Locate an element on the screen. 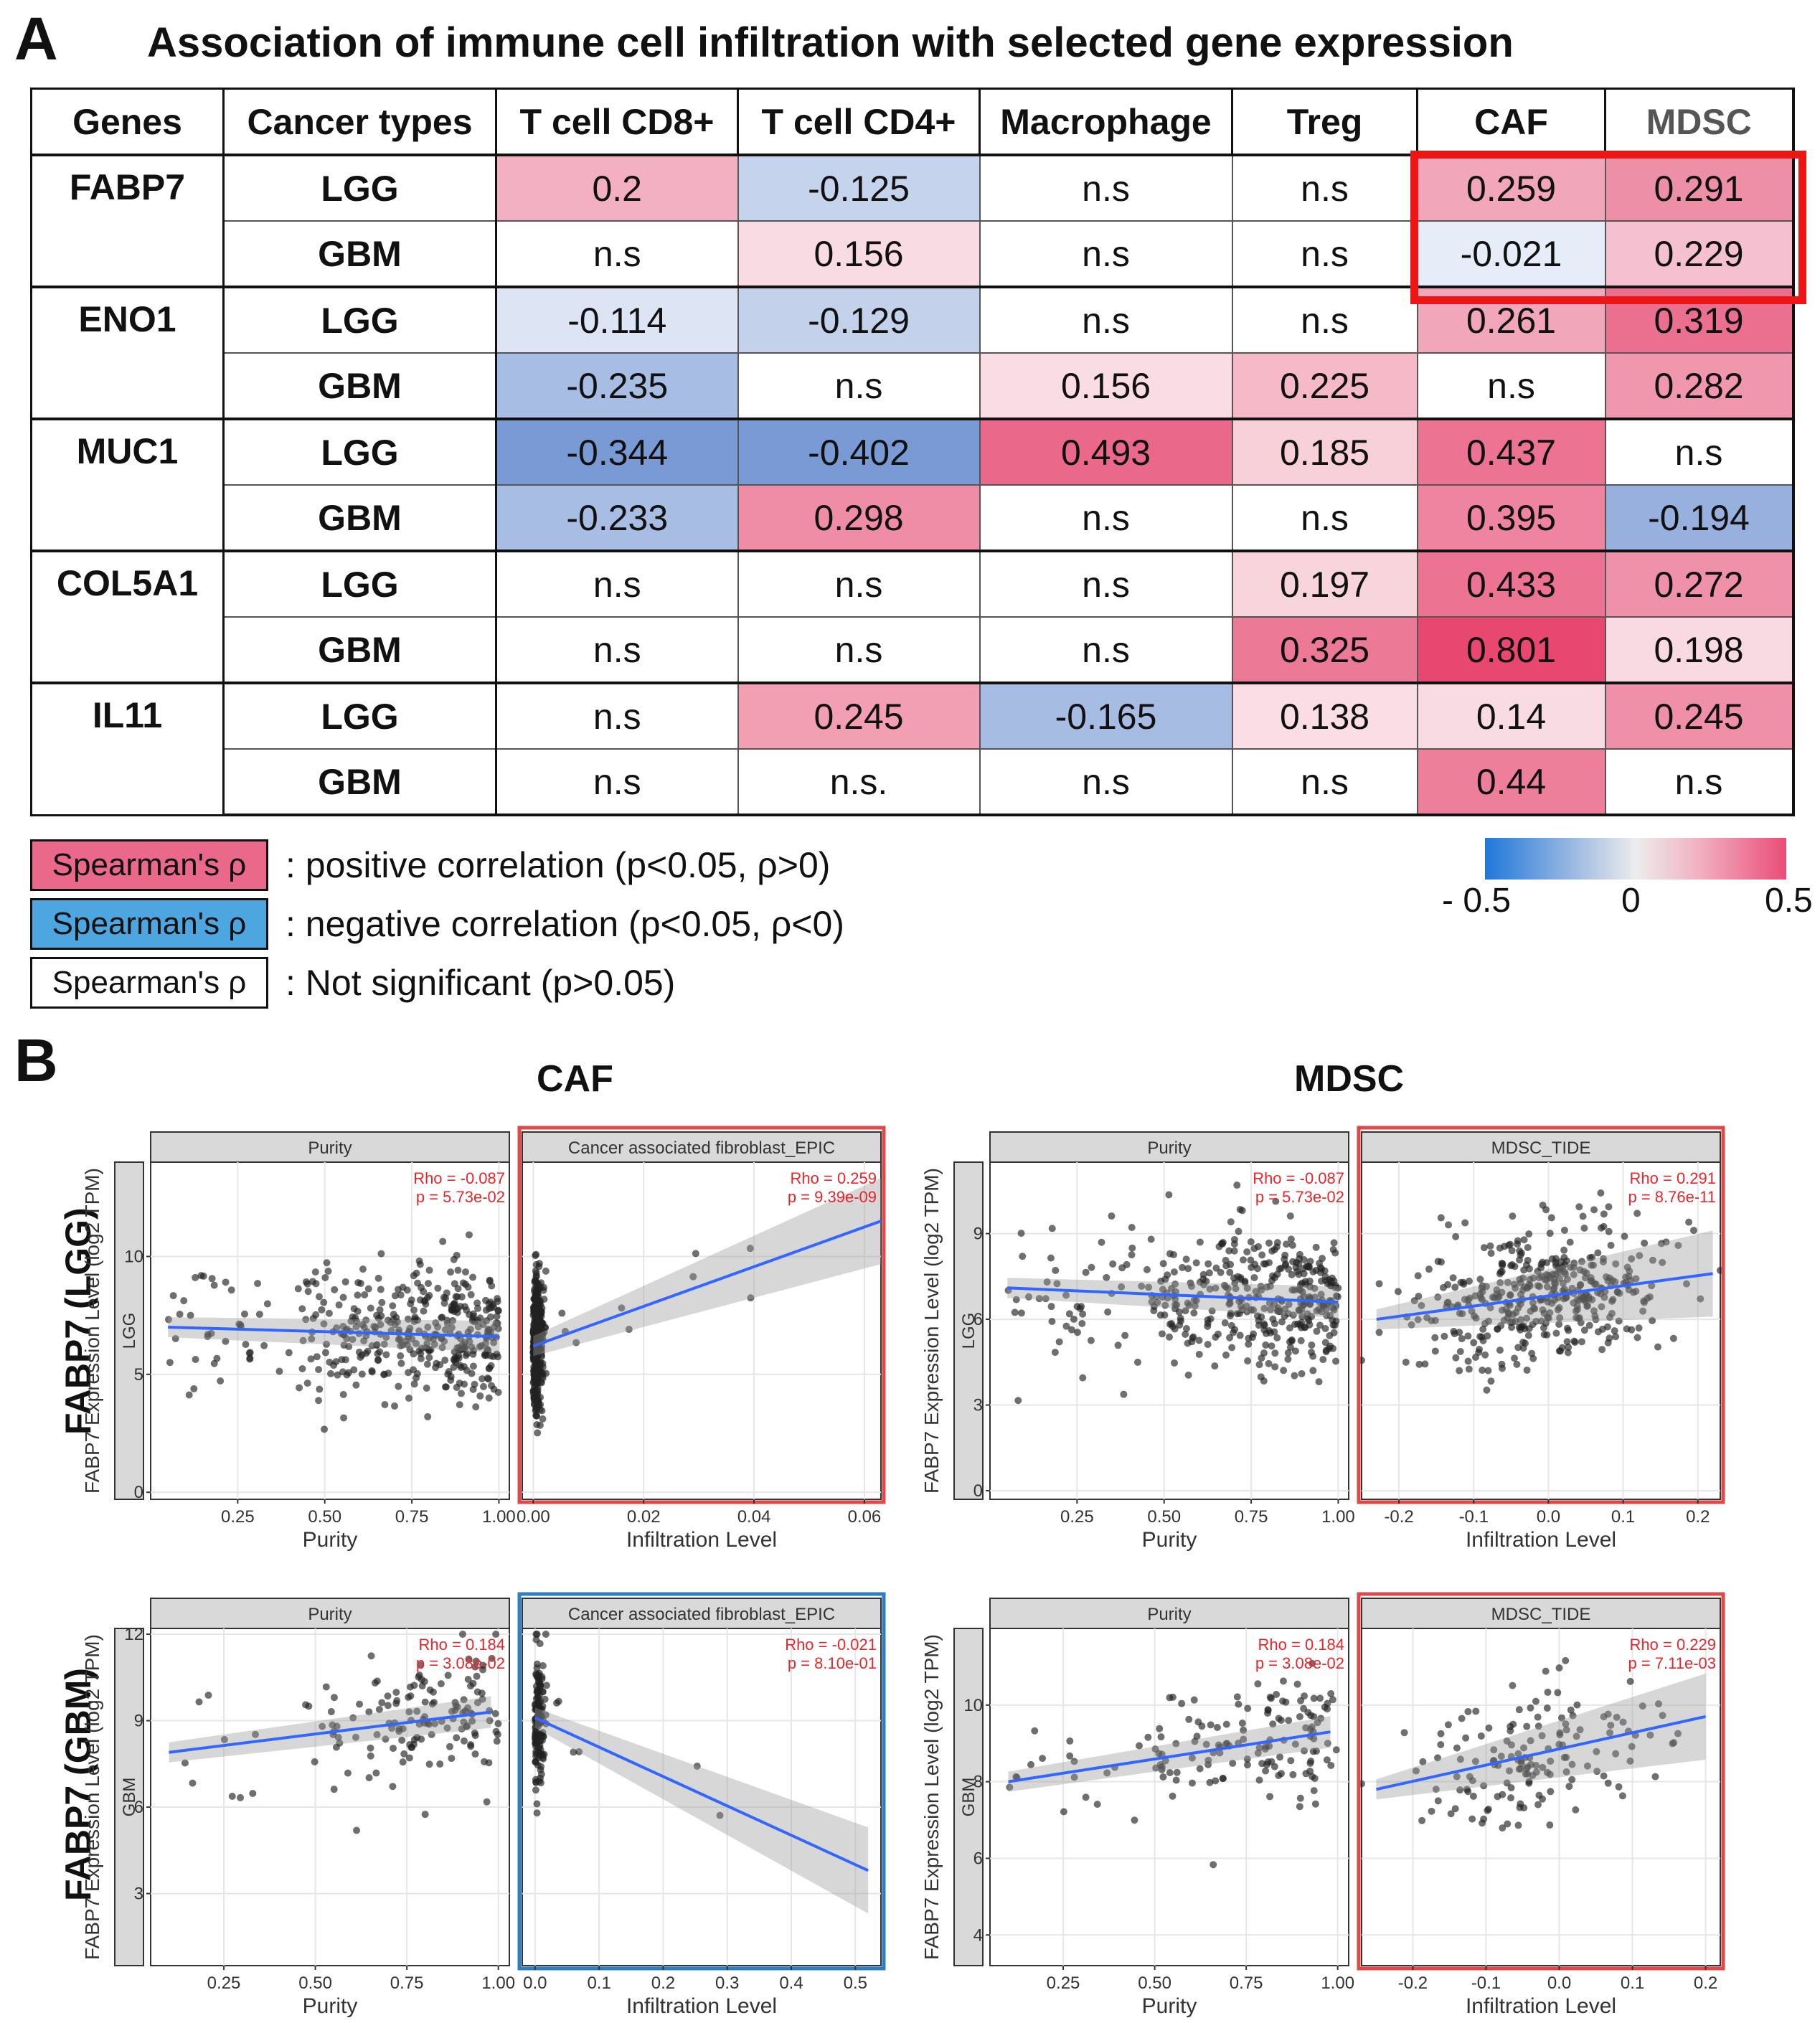 The image size is (1820, 2023). p-value-label: p = 5.73e-02 is located at coordinates (1299, 1197).